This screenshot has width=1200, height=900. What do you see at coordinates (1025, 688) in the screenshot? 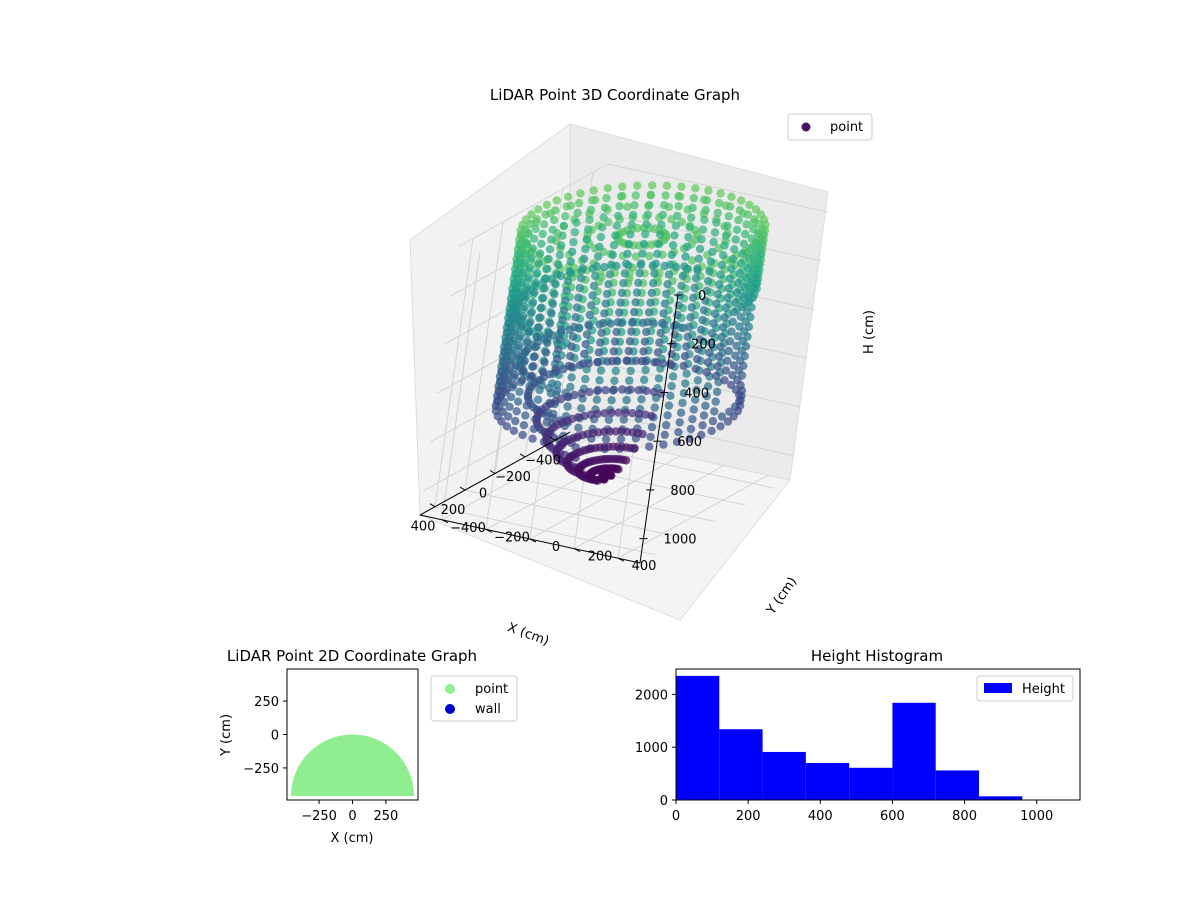
I see `histogram-legend: Height` at bounding box center [1025, 688].